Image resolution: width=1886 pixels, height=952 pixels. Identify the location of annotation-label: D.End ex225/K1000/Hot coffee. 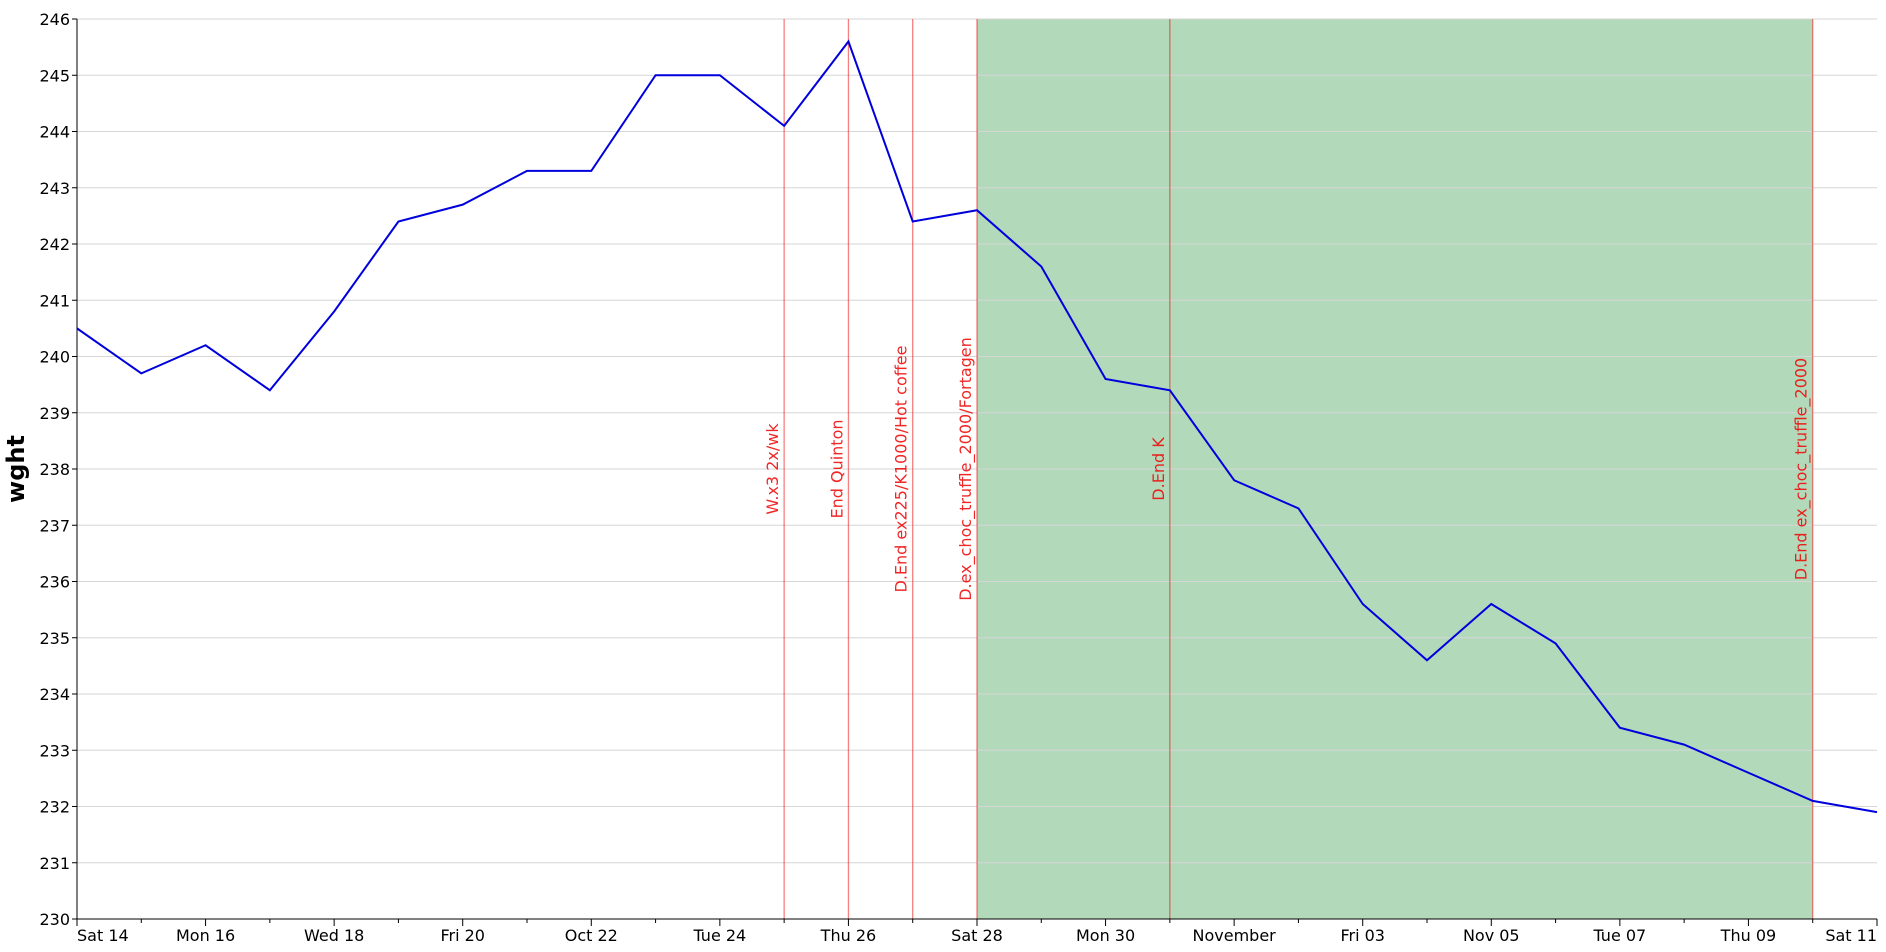
(901, 469).